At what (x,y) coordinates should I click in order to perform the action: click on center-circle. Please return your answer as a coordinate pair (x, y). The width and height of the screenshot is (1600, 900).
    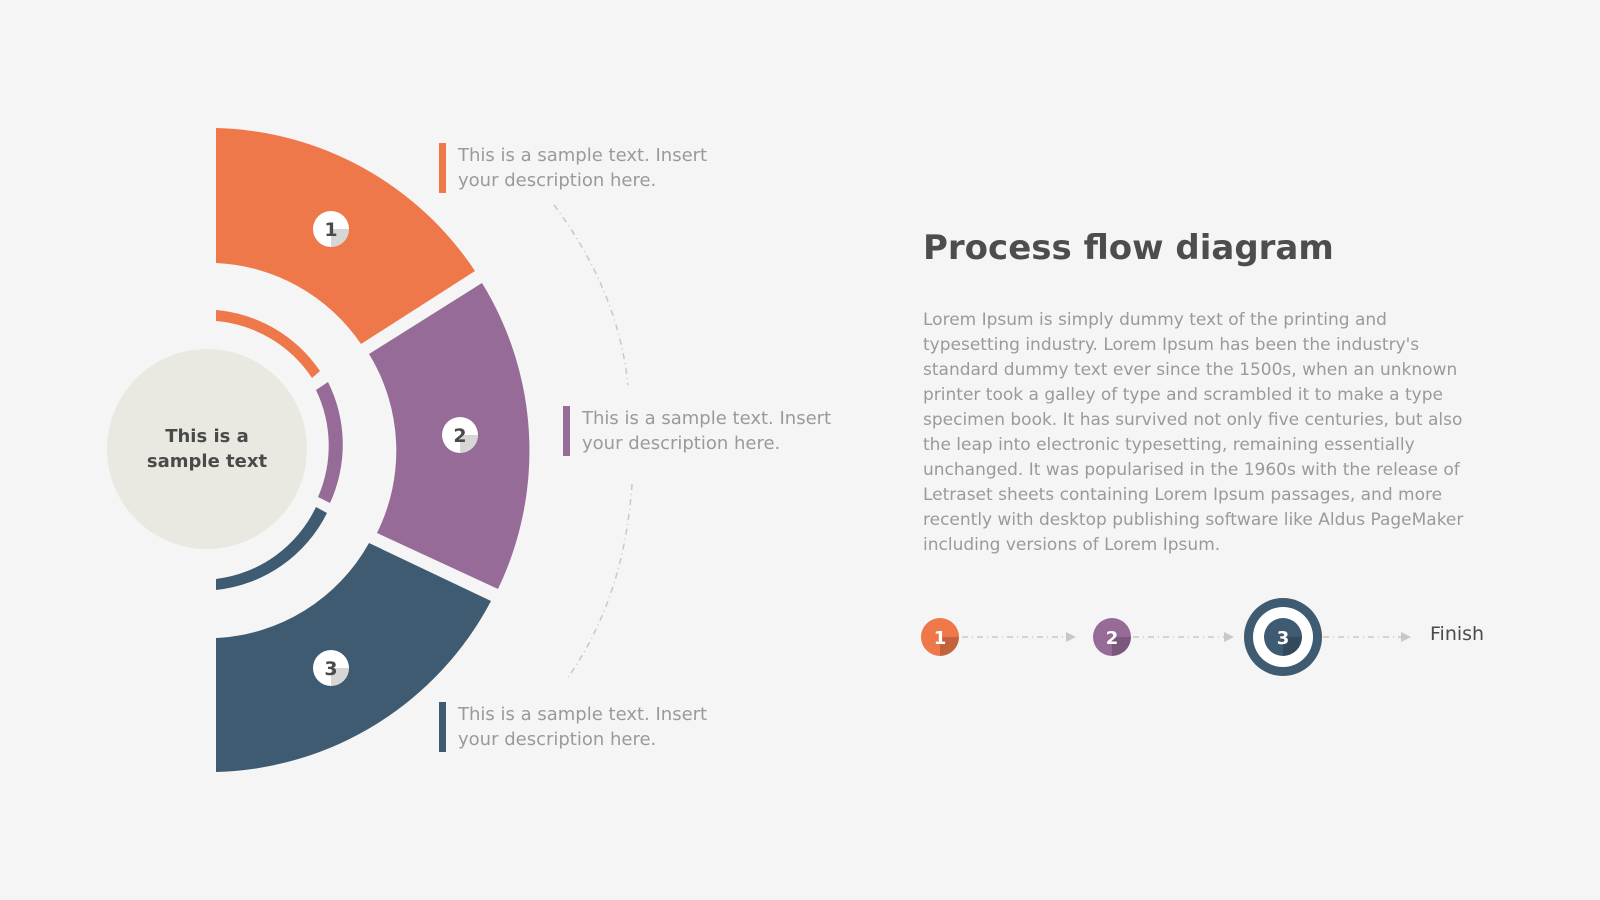
    Looking at the image, I should click on (207, 449).